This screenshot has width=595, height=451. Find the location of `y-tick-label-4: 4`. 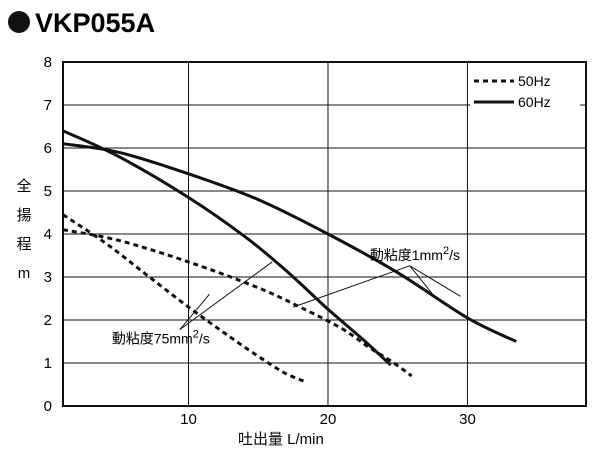

y-tick-label-4: 4 is located at coordinates (48, 234).